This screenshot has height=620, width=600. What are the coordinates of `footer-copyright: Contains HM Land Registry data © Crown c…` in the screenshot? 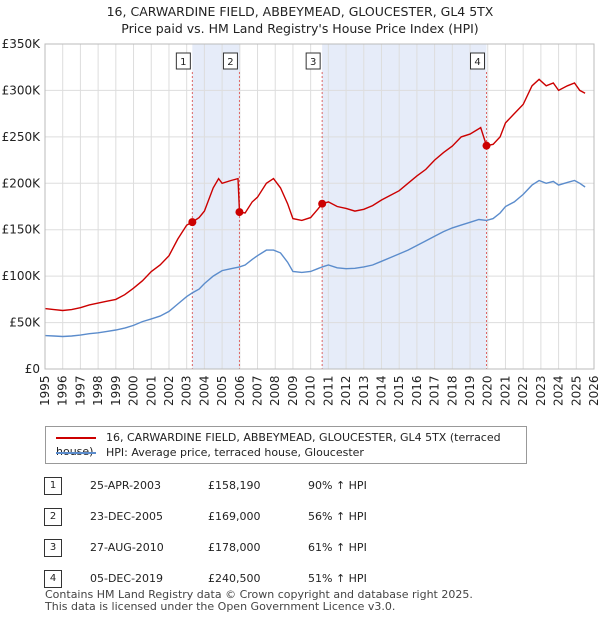 It's located at (259, 594).